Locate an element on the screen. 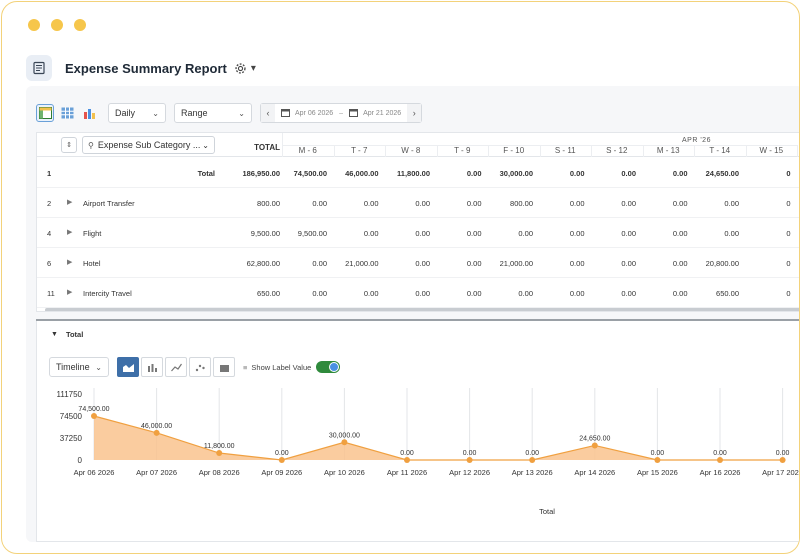 The width and height of the screenshot is (802, 556). day-column-header: S - 11 is located at coordinates (565, 150).